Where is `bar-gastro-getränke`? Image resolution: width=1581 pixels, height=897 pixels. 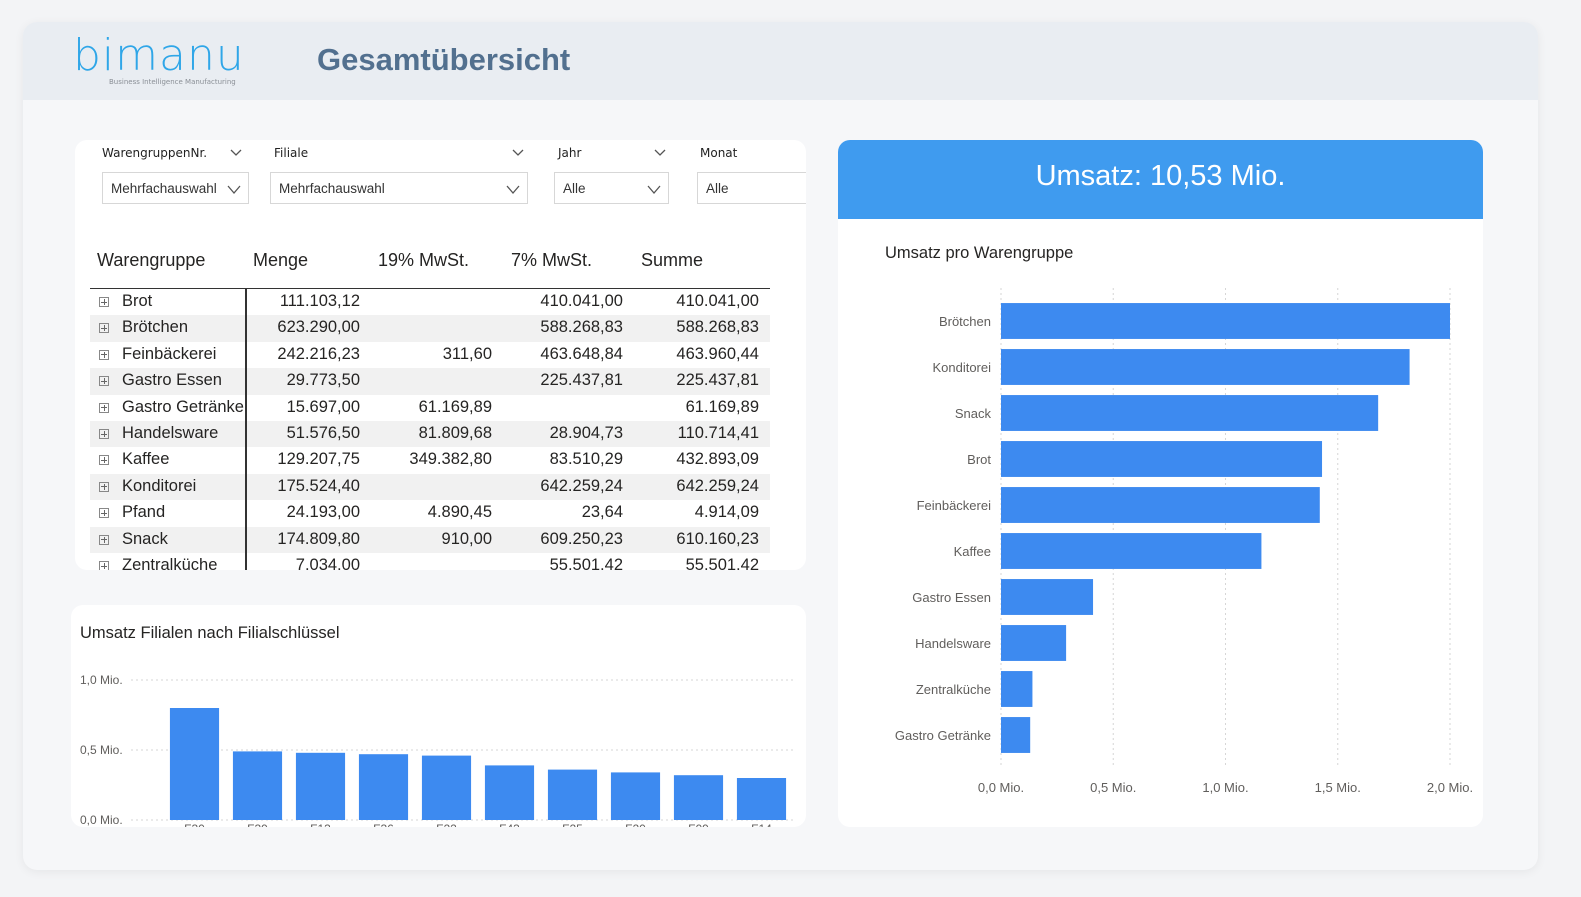
bar-gastro-getränke is located at coordinates (1016, 735).